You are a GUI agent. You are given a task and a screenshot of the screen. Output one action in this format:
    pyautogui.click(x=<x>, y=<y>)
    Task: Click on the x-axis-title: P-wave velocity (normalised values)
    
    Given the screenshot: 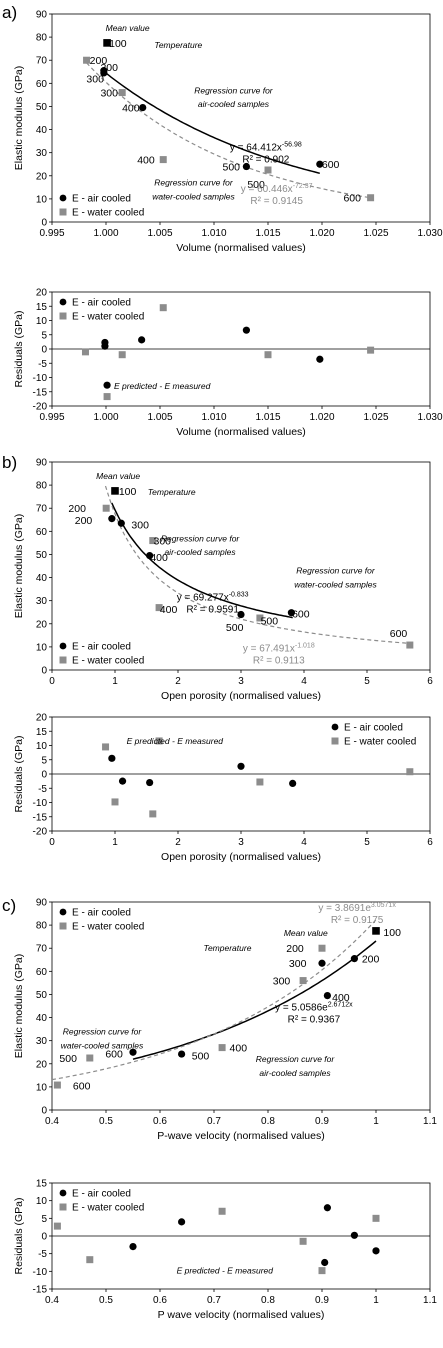 What is the action you would take?
    pyautogui.click(x=240, y=1136)
    